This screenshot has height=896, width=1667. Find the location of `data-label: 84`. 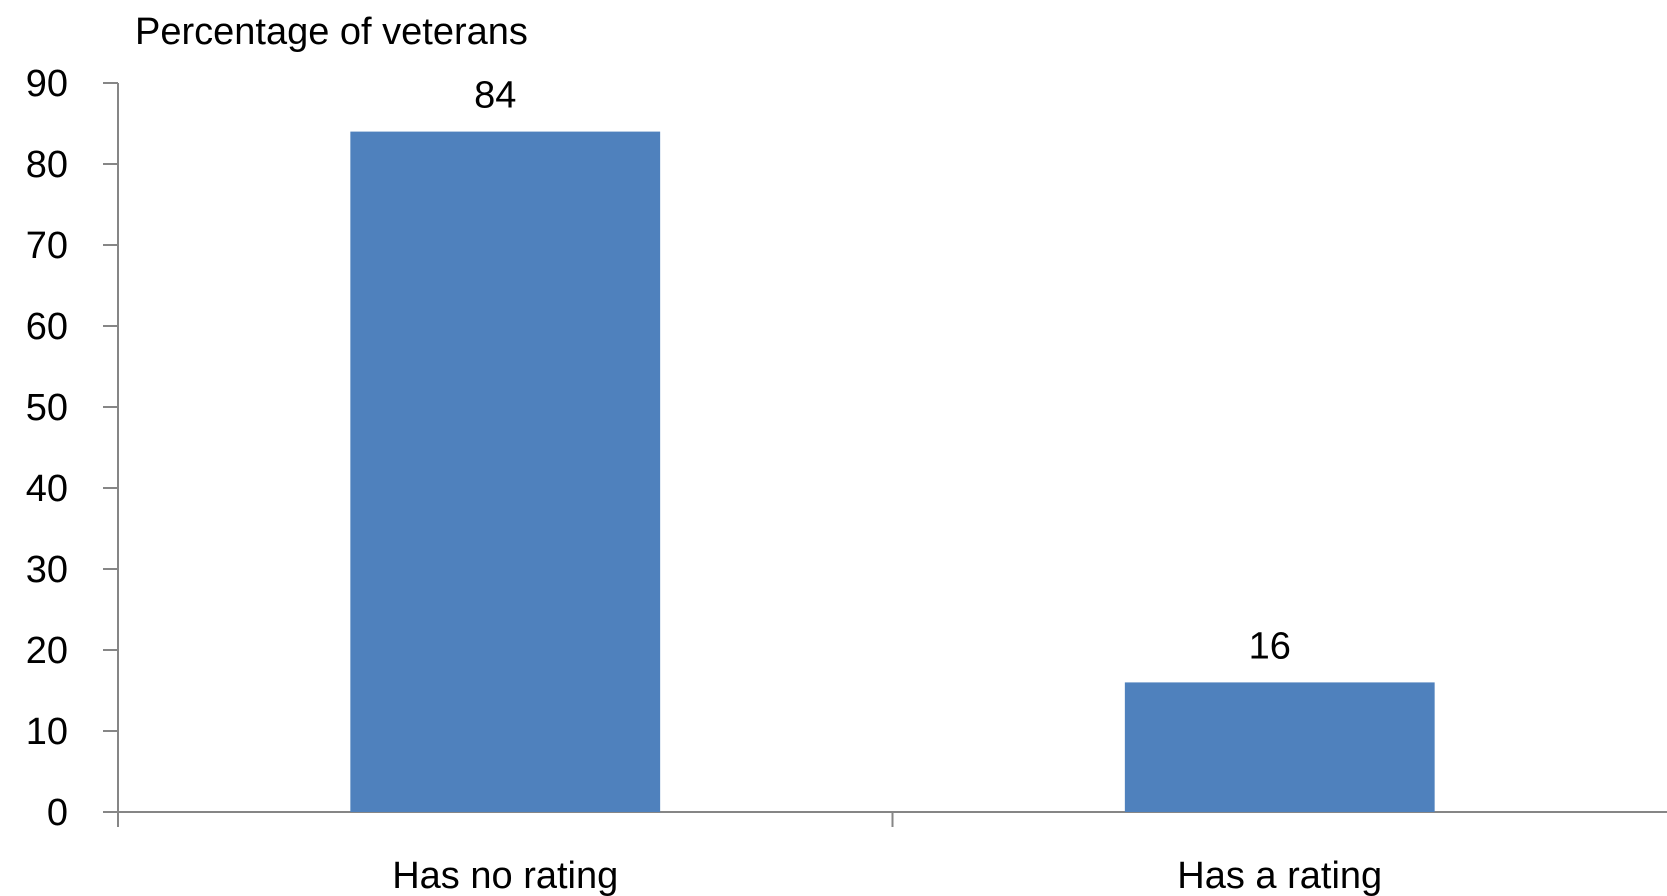

data-label: 84 is located at coordinates (495, 96).